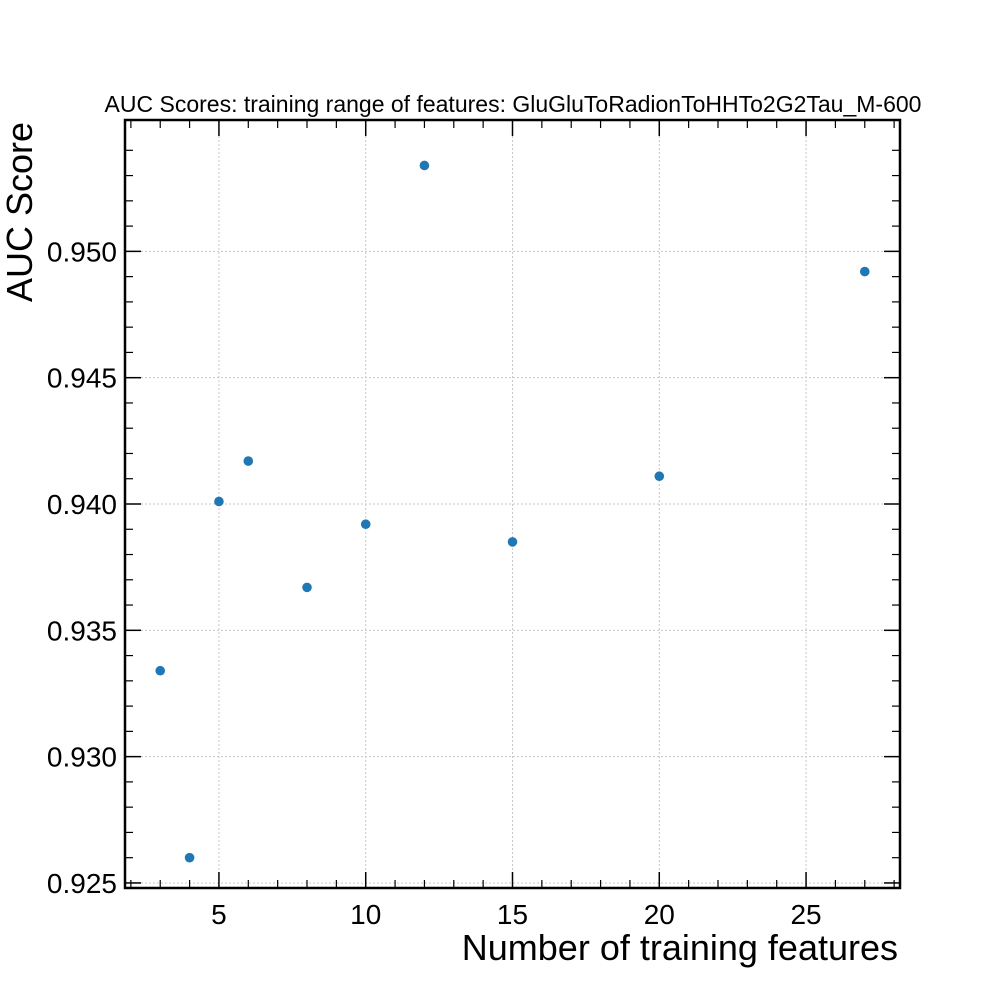 This screenshot has width=1000, height=1000. What do you see at coordinates (219, 914) in the screenshot?
I see `x-tick-label: 5` at bounding box center [219, 914].